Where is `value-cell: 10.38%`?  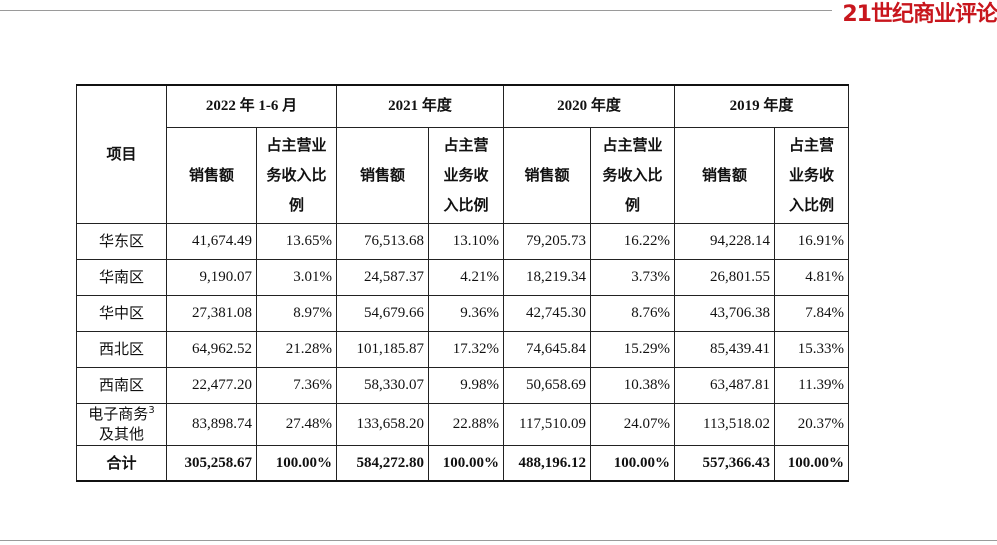
value-cell: 10.38% is located at coordinates (632, 385).